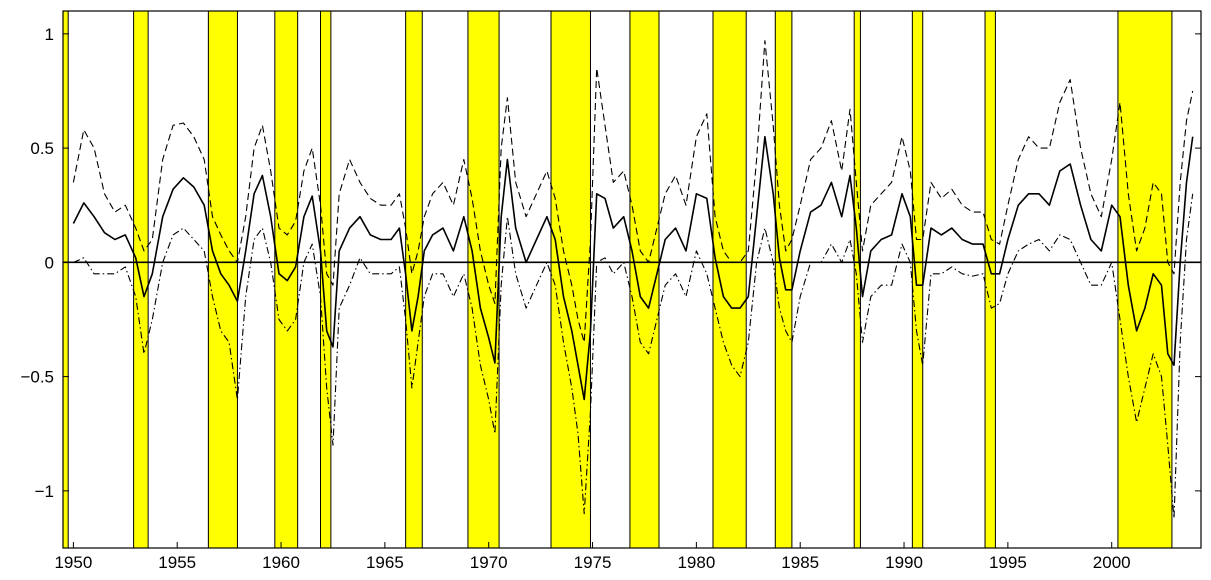  Describe the element at coordinates (1112, 562) in the screenshot. I see `x-tick-label-2000: 2000` at that location.